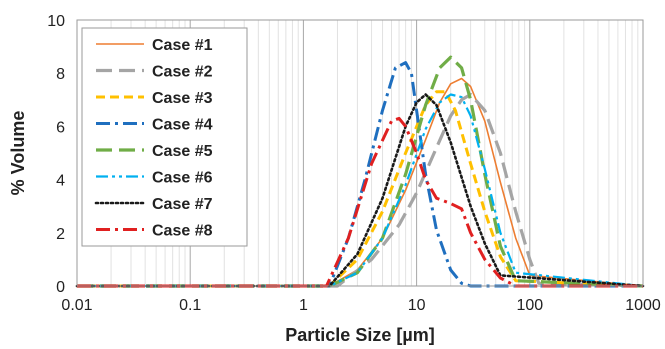  I want to click on legend-label: Case #3, so click(182, 98).